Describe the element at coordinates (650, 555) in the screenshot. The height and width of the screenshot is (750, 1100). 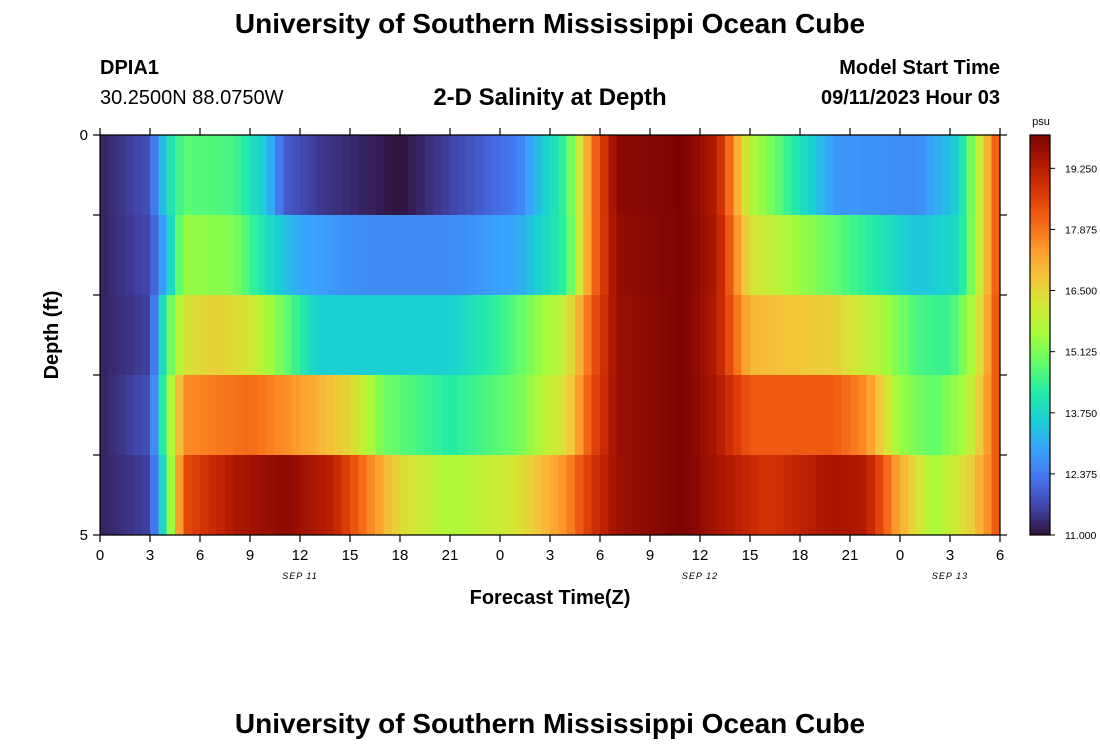
I see `x-tick-label: 9` at that location.